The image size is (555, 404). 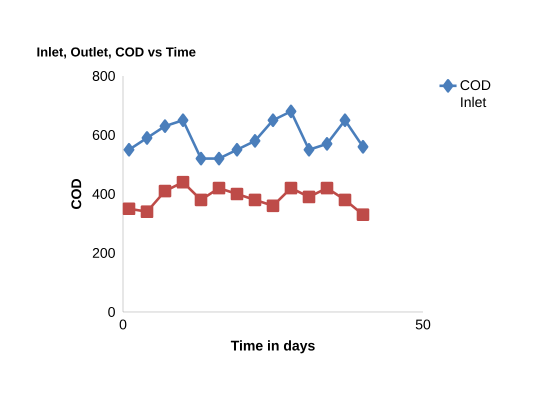 I want to click on legend-label: COD Inlet, so click(x=475, y=94).